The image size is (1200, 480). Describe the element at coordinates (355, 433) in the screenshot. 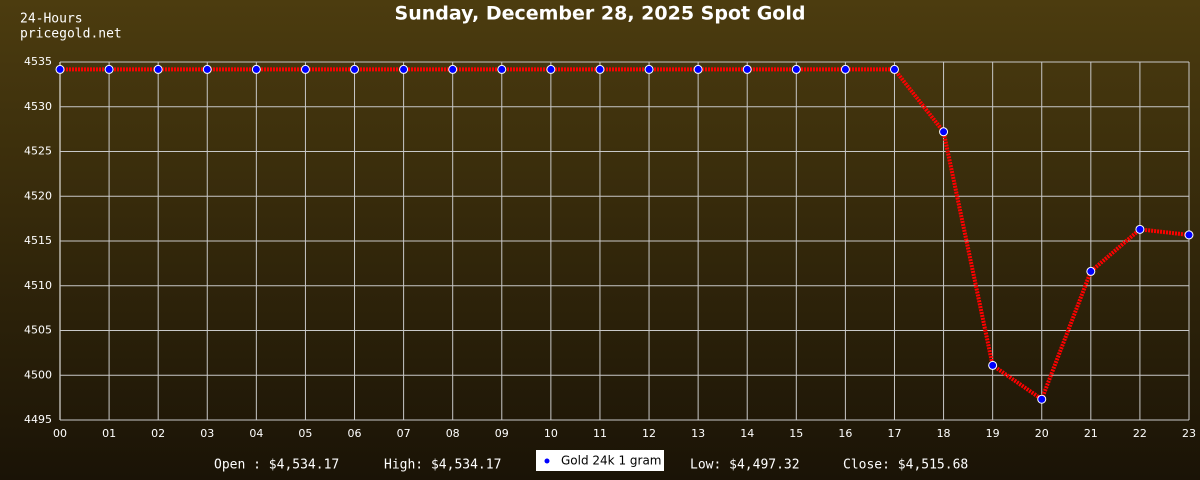

I see `x-tick-label: 06` at that location.